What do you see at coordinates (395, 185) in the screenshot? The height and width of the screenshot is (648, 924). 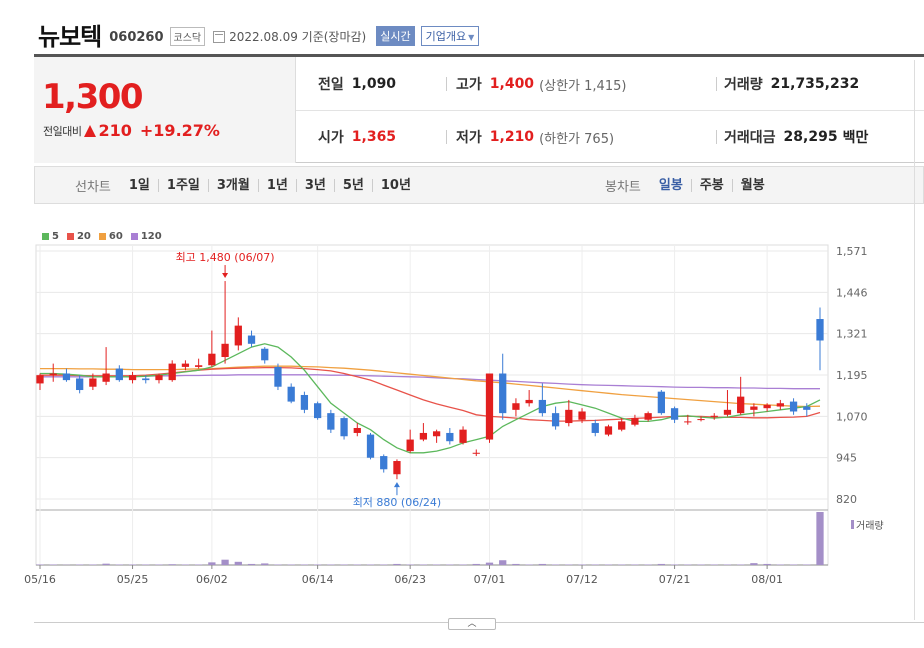 I see `period-10y: 10년` at bounding box center [395, 185].